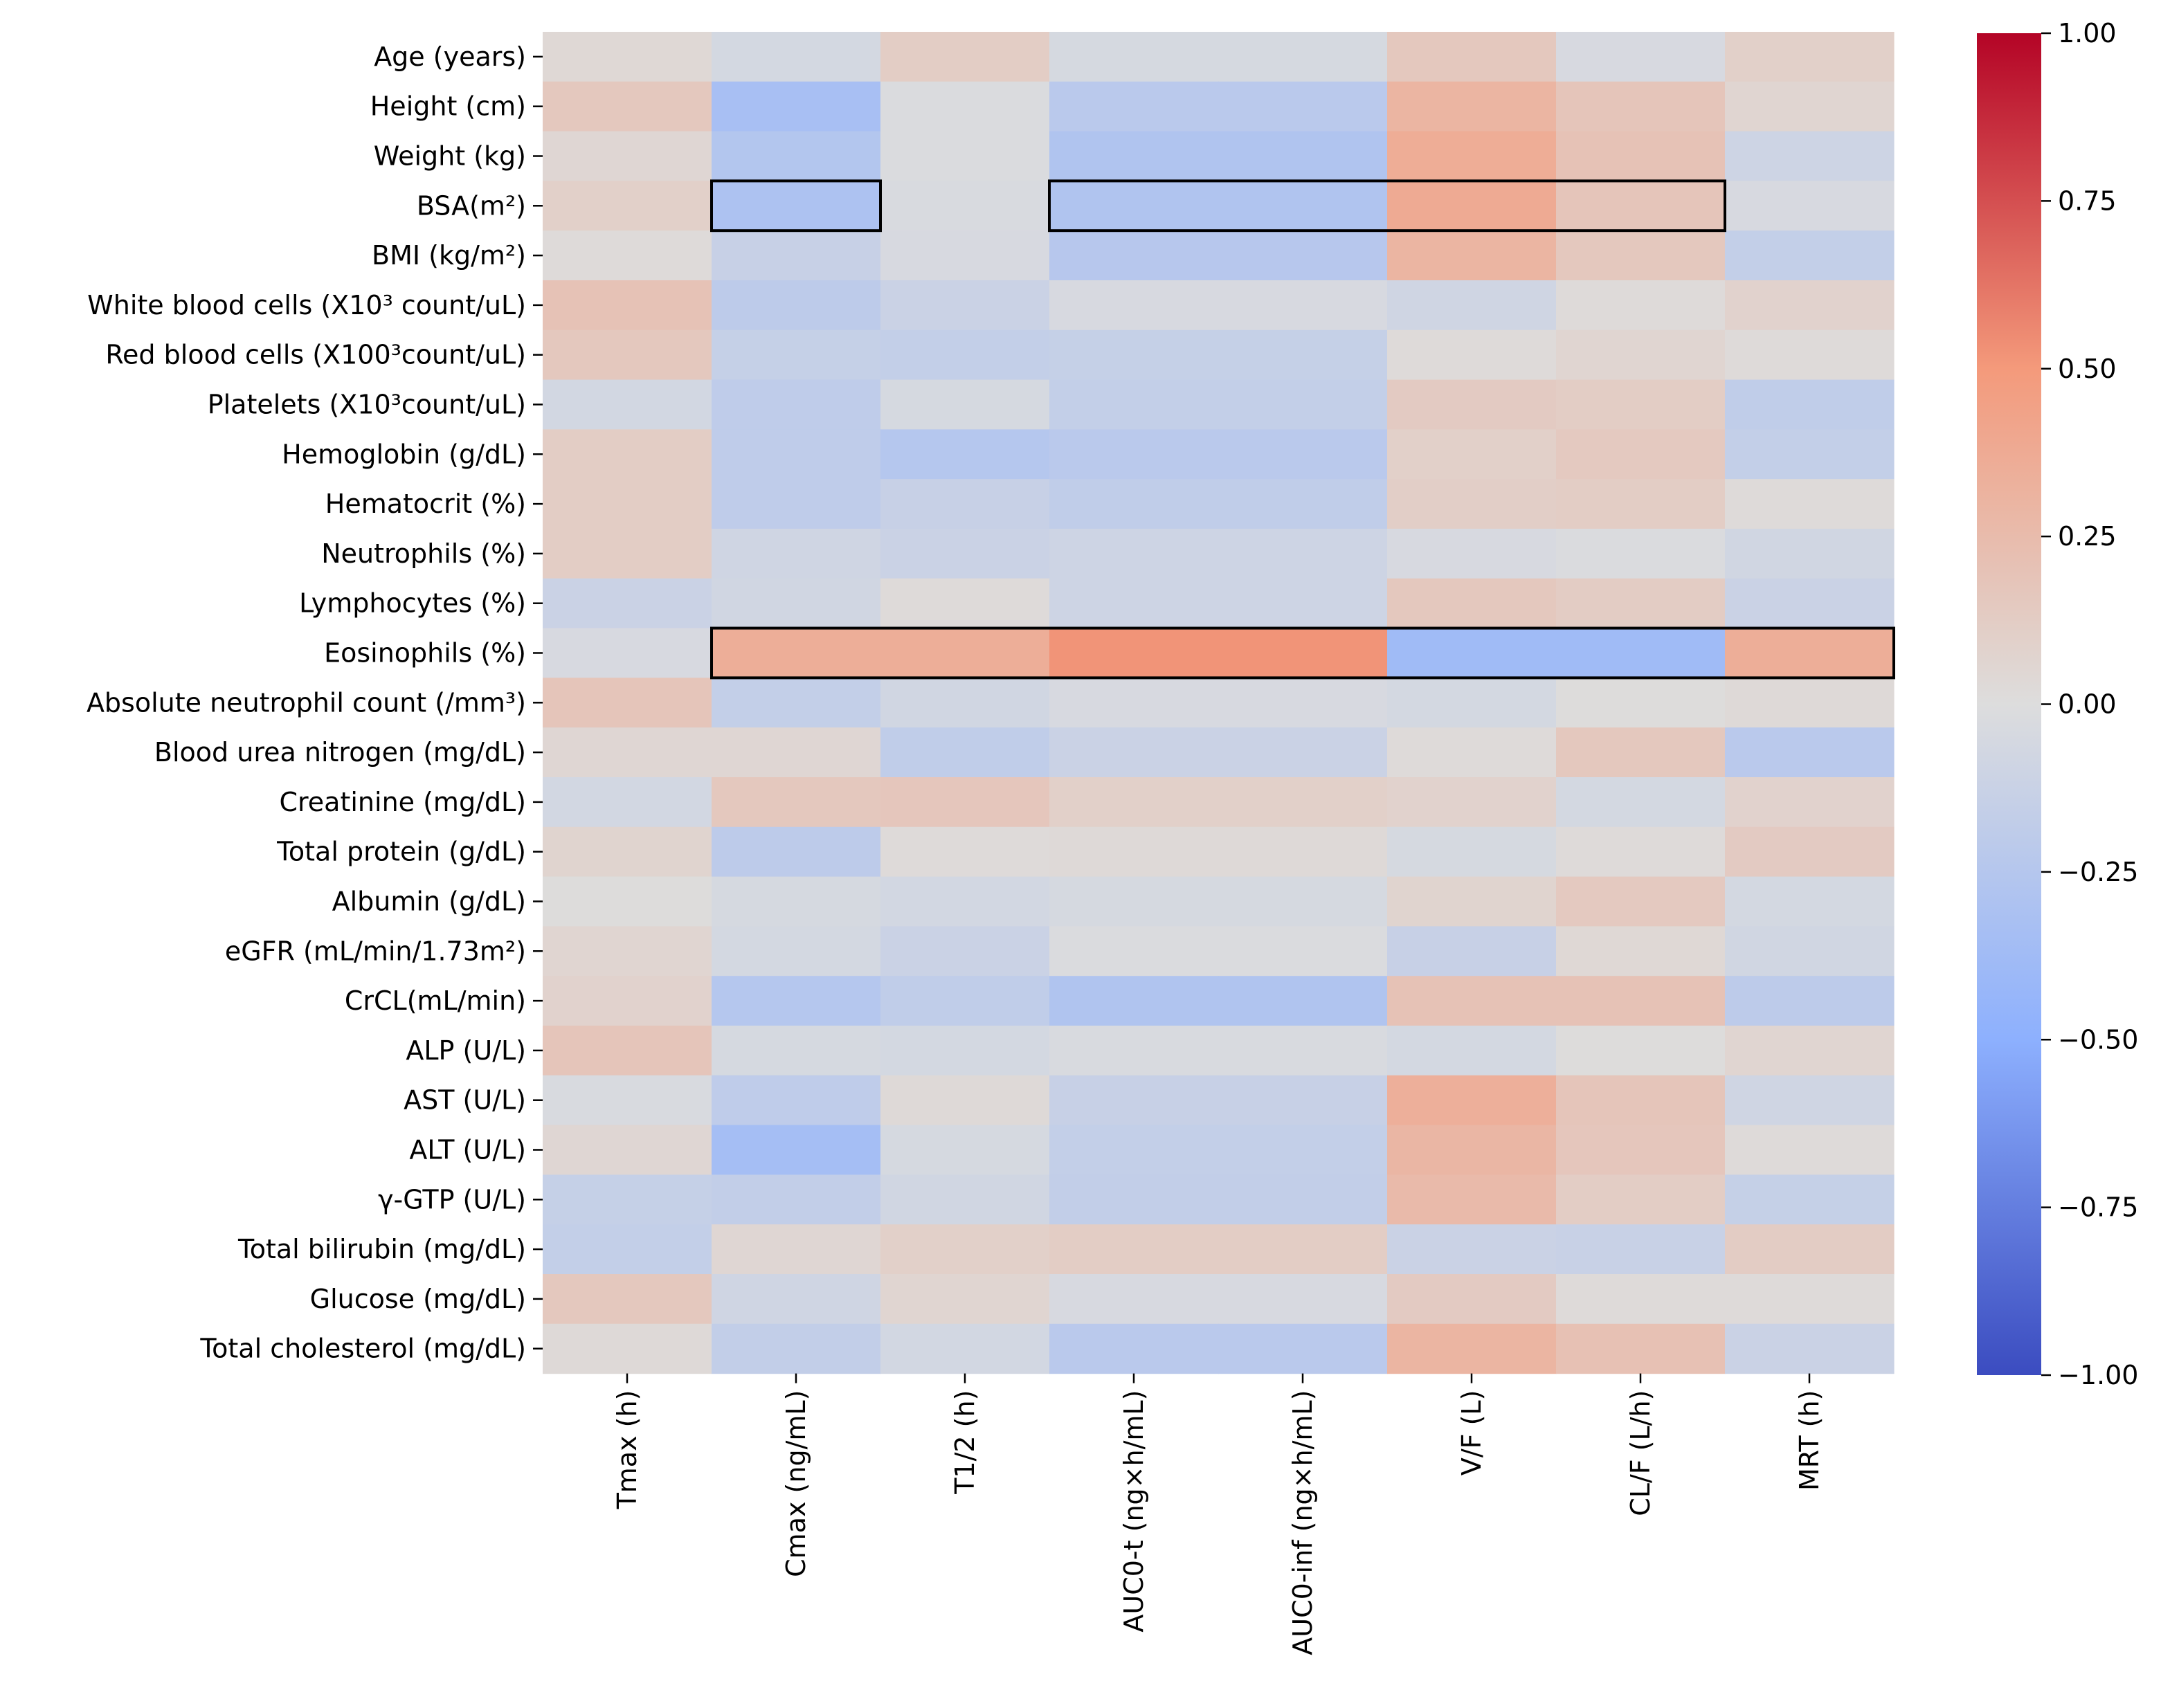 This screenshot has height=1708, width=2161. Describe the element at coordinates (412, 603) in the screenshot. I see `y-tick-label: Lymphocytes (%)` at that location.